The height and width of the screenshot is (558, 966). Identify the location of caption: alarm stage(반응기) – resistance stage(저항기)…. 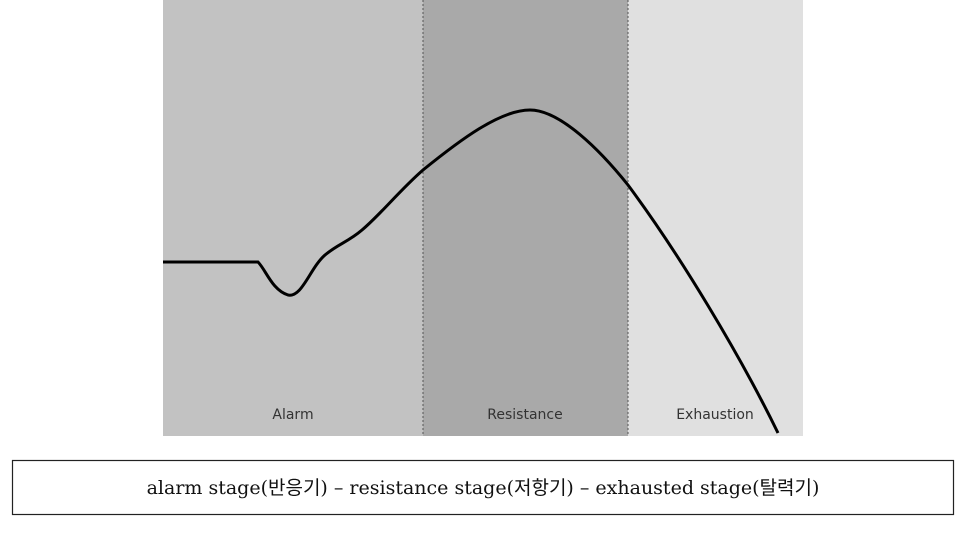
(483, 488).